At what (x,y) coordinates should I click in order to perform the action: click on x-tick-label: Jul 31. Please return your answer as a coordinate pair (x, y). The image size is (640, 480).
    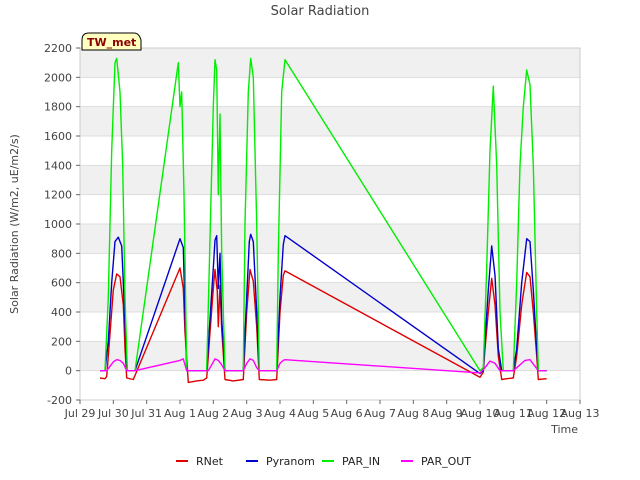
    Looking at the image, I should click on (146, 413).